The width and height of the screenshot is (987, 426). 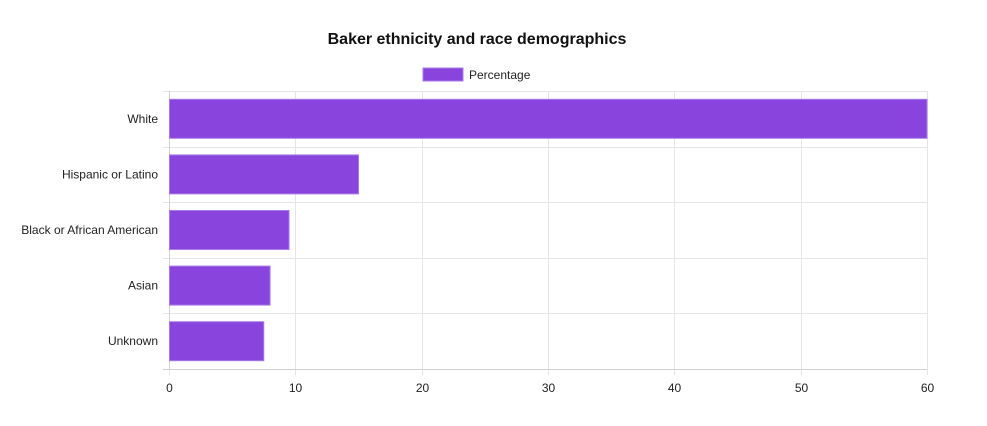 What do you see at coordinates (296, 388) in the screenshot?
I see `x-tick-label: 10` at bounding box center [296, 388].